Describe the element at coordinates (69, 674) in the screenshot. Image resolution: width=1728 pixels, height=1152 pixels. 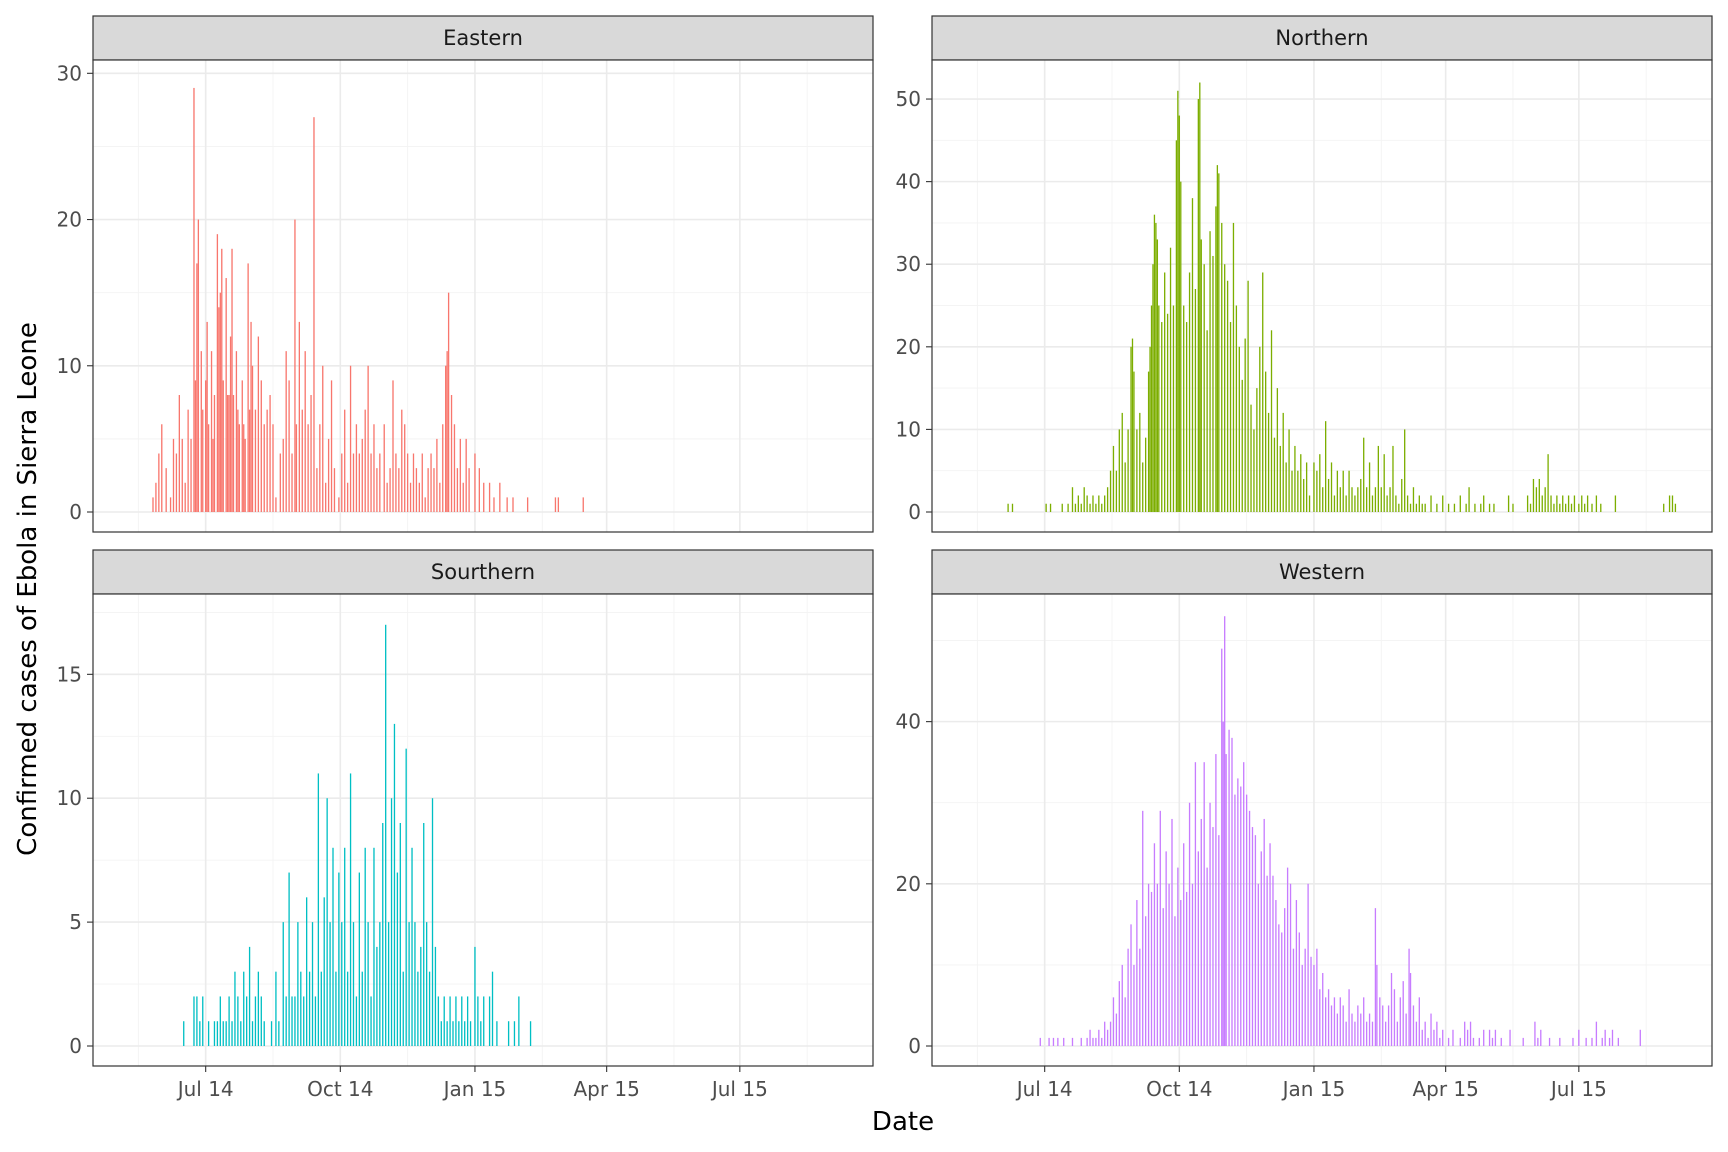
I see `y-tick-label: 15` at that location.